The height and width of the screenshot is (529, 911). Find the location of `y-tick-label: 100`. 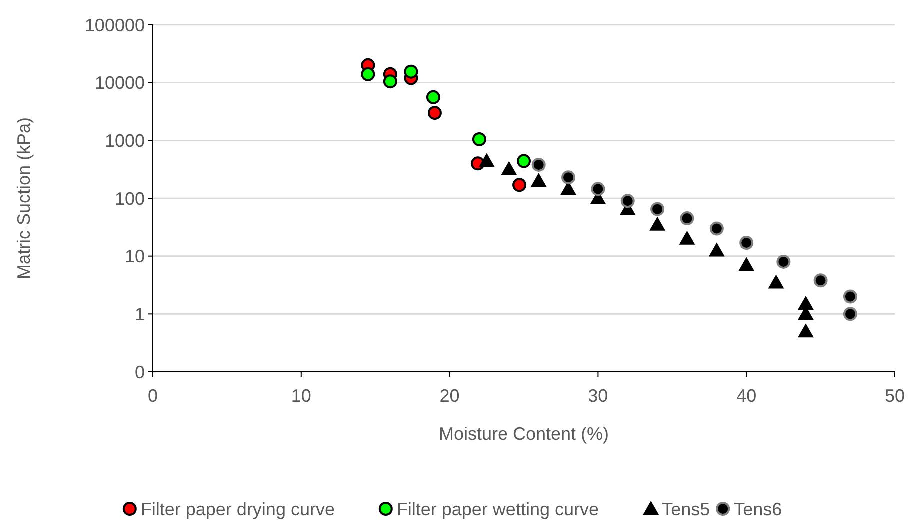

y-tick-label: 100 is located at coordinates (129, 198).